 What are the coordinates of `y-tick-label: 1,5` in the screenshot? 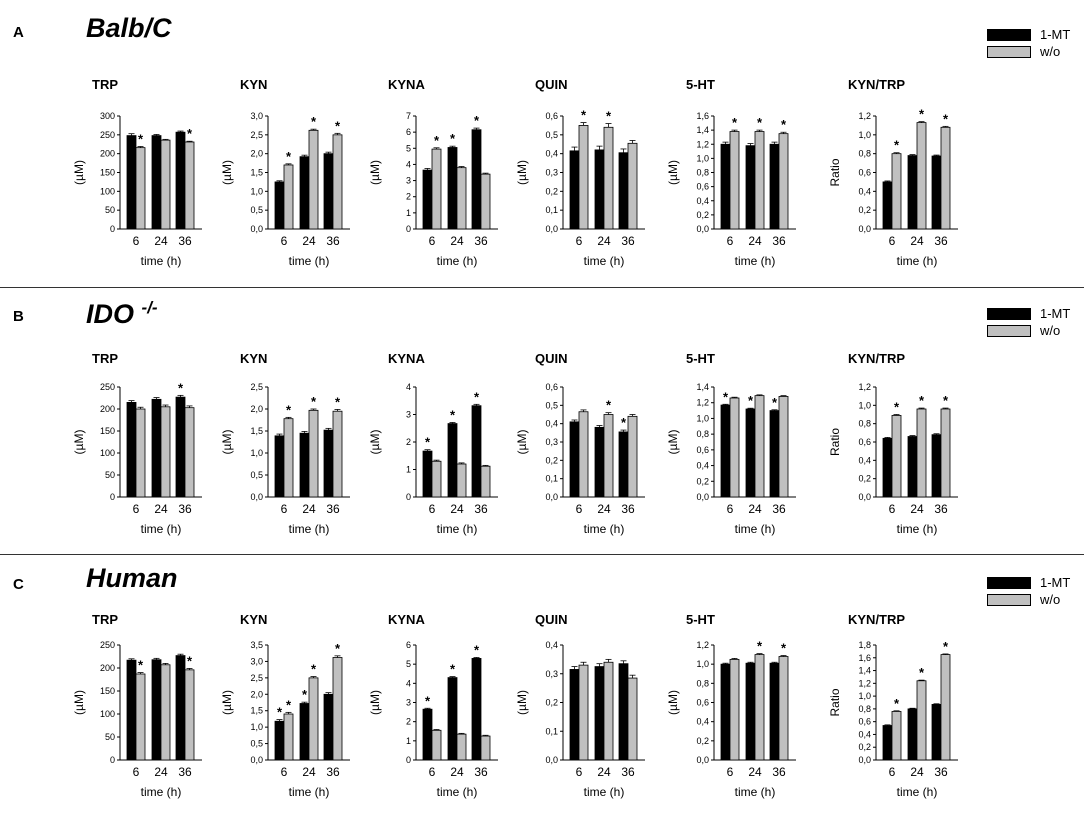 It's located at (256, 711).